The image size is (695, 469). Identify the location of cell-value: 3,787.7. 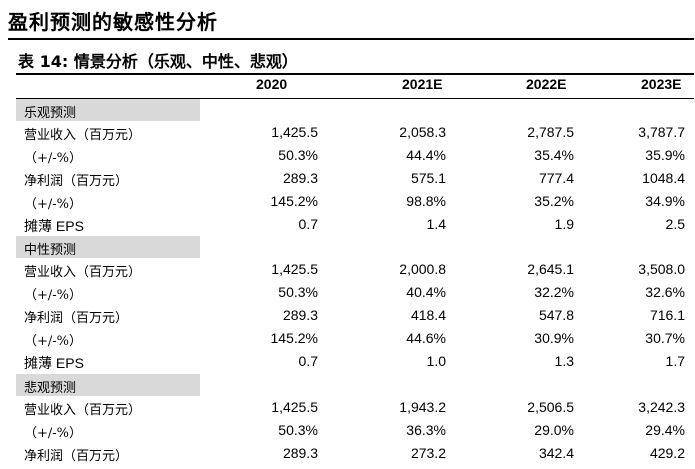
(661, 131).